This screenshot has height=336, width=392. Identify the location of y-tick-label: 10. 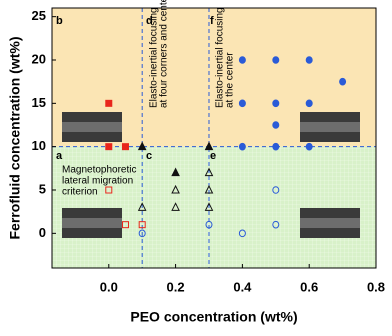
(39, 145).